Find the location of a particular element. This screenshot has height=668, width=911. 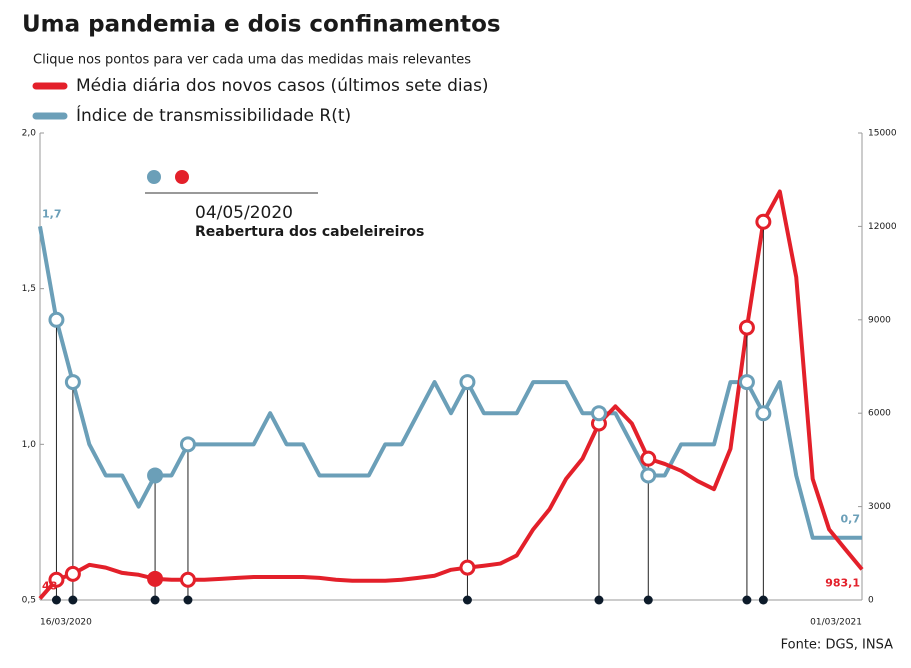

source: Fonte: DGS, INSA is located at coordinates (837, 645).